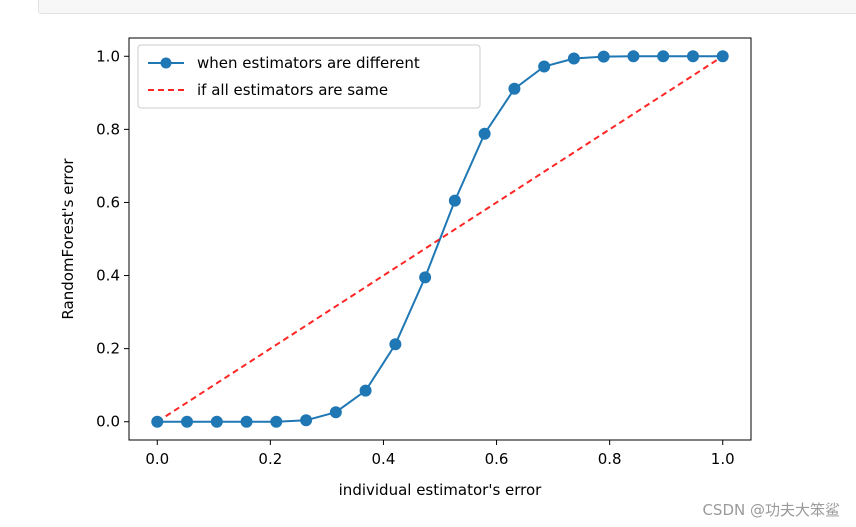 The height and width of the screenshot is (527, 856). Describe the element at coordinates (497, 459) in the screenshot. I see `x-tick-label: 0.6` at that location.